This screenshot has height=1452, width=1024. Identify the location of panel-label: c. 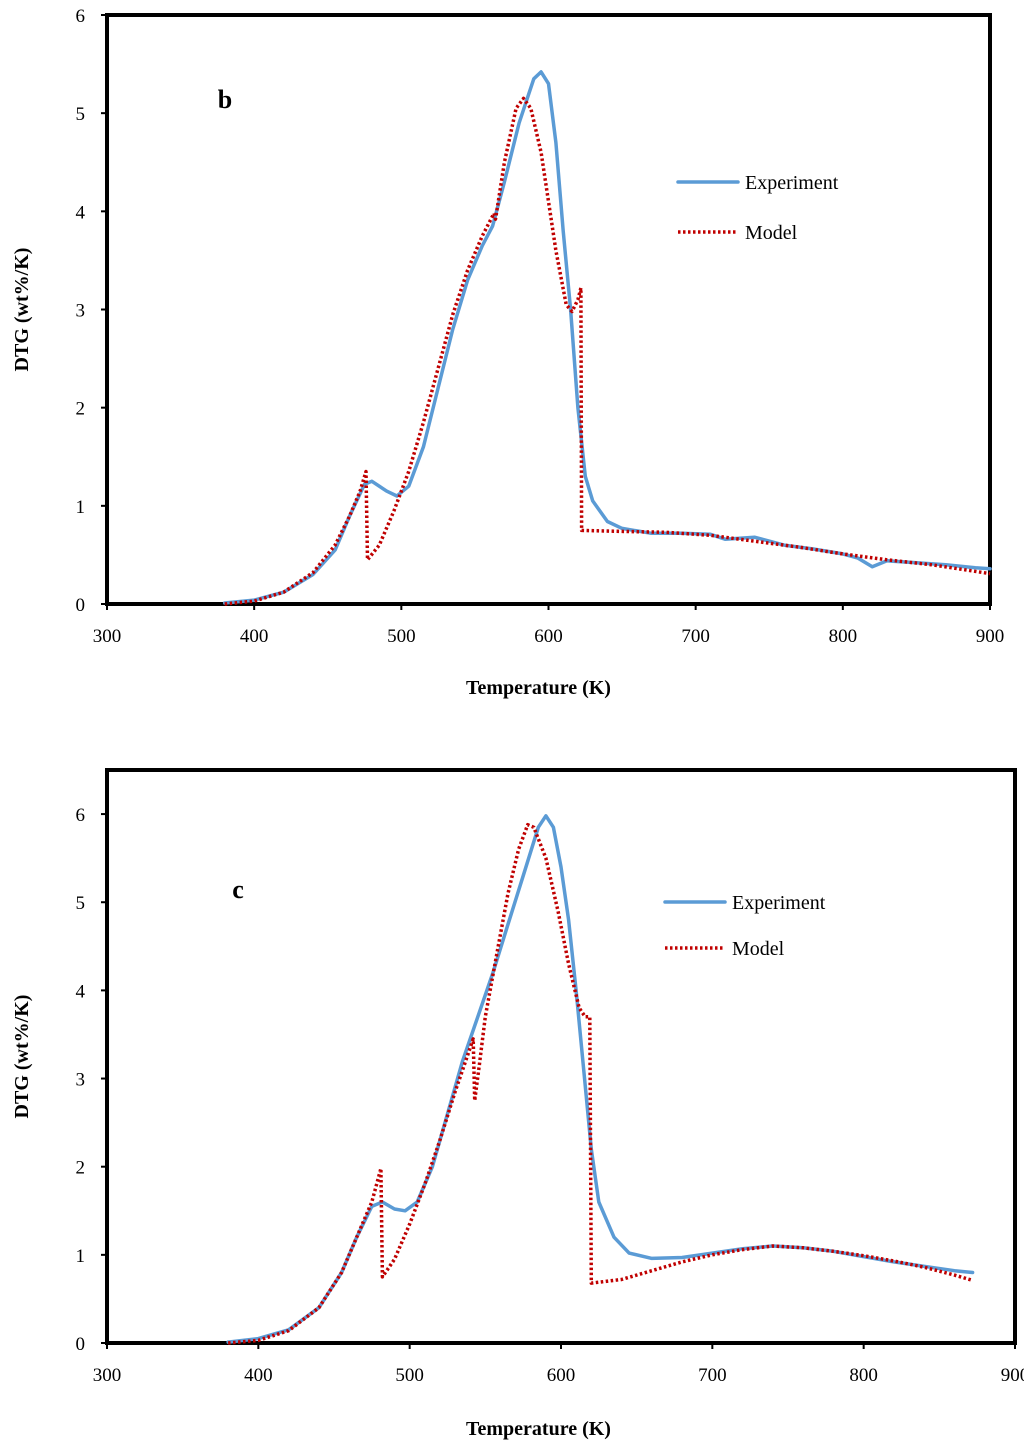
(238, 889).